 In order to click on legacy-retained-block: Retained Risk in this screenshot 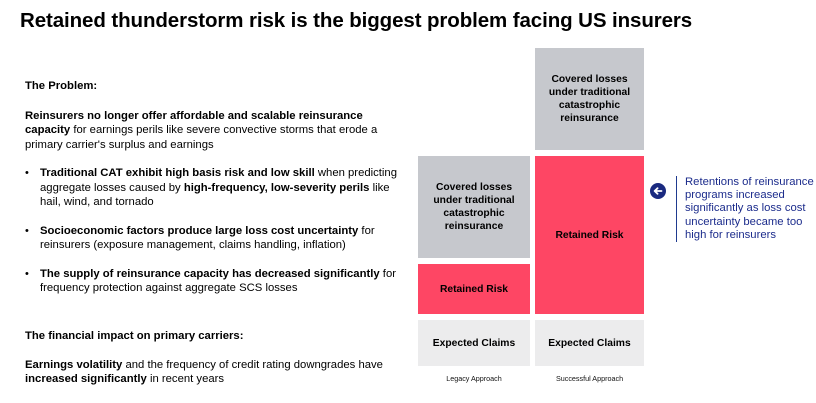, I will do `click(474, 289)`.